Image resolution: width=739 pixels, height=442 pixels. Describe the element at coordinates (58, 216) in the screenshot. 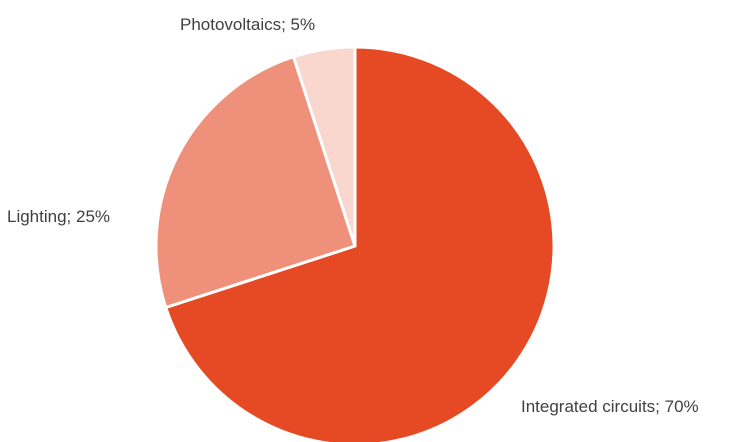

I see `slice-label-lighting: Lighting; 25%` at that location.